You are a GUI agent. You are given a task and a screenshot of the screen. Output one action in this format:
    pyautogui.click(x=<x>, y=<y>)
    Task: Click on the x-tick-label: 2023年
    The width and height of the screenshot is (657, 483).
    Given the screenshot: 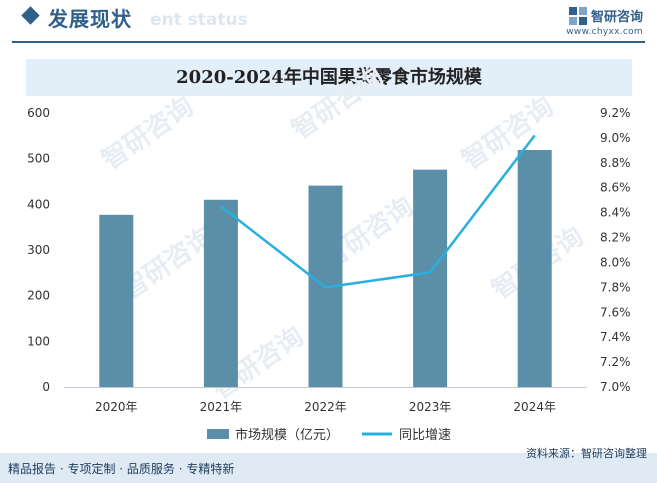 What is the action you would take?
    pyautogui.click(x=430, y=407)
    